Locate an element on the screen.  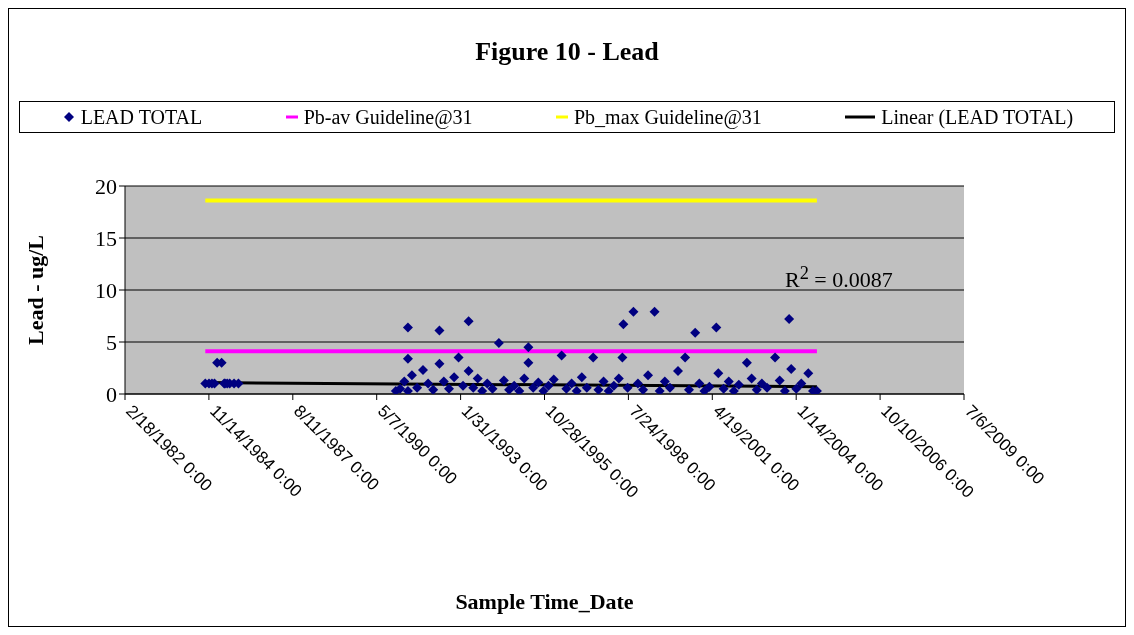
legend-label: LEAD TOTAL is located at coordinates (141, 117).